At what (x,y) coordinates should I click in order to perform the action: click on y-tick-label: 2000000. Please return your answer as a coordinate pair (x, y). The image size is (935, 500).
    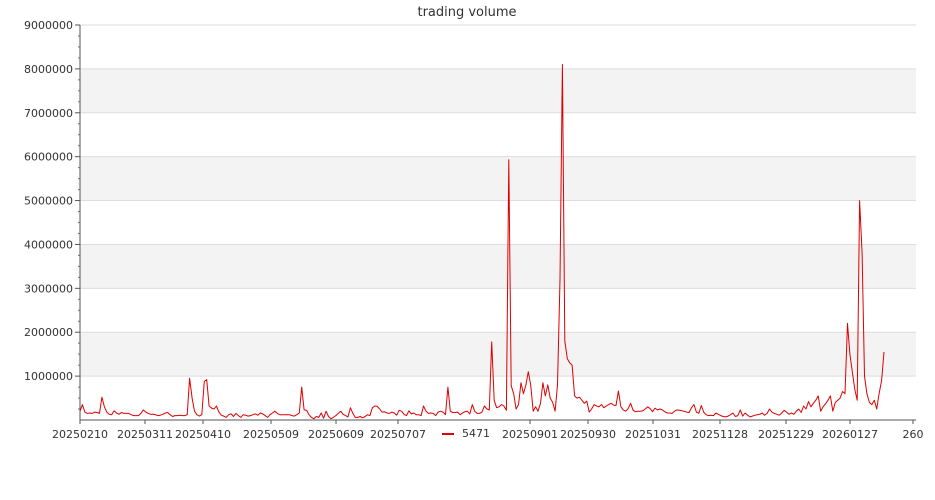
    Looking at the image, I should click on (48, 332).